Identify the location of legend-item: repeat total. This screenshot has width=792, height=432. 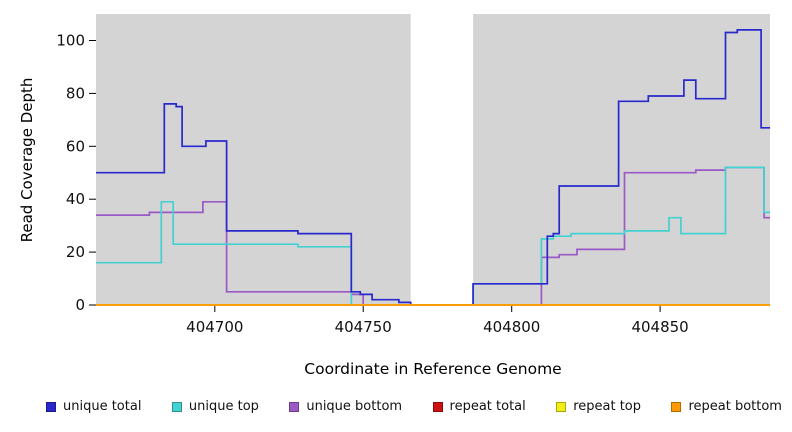
(479, 406).